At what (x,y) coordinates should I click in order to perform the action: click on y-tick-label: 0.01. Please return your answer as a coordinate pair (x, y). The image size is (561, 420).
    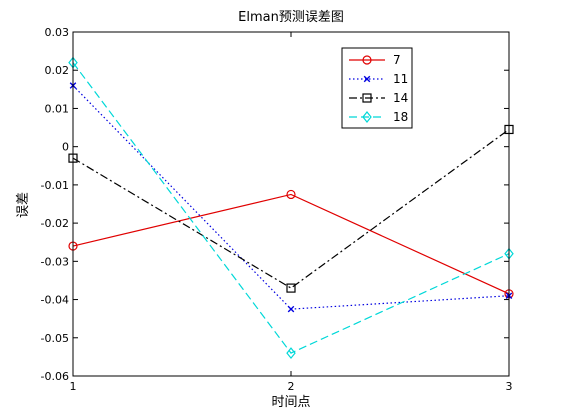
    Looking at the image, I should click on (57, 108).